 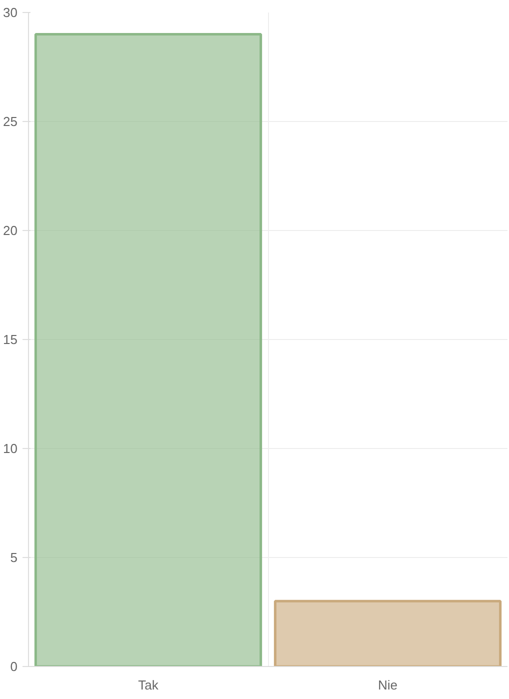 What do you see at coordinates (14, 666) in the screenshot?
I see `y-tick-label: 0` at bounding box center [14, 666].